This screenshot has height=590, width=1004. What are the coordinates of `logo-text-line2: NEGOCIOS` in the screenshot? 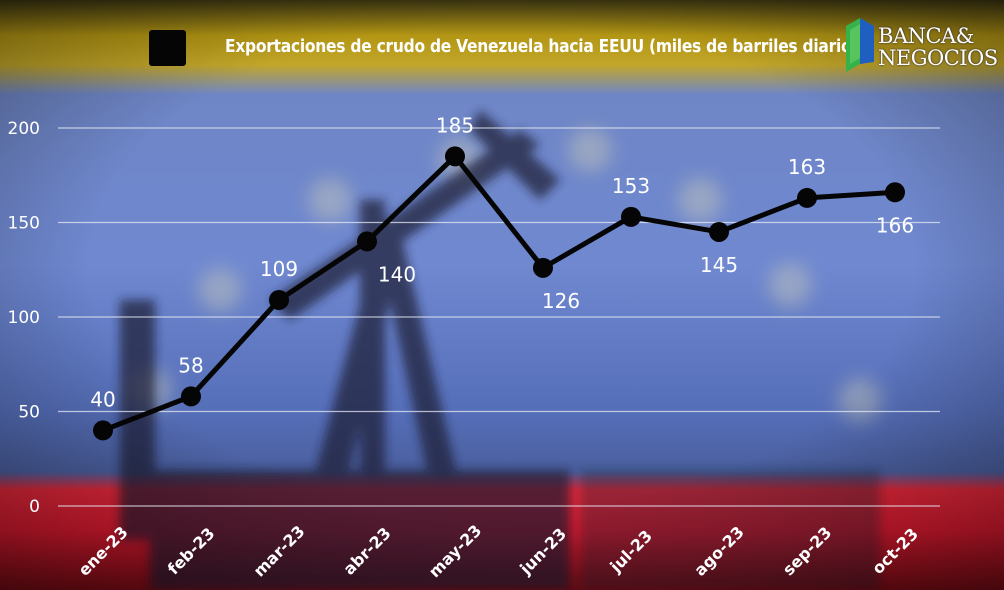 It's located at (938, 58).